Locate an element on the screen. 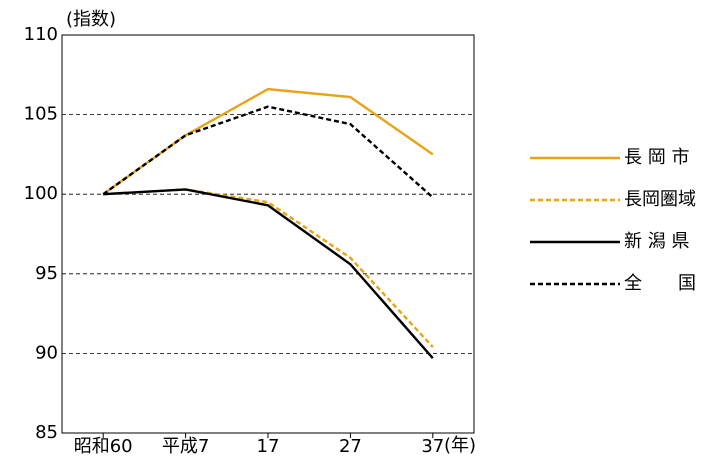 Image resolution: width=706 pixels, height=460 pixels. x-tick-label: 昭和60 is located at coordinates (103, 446).